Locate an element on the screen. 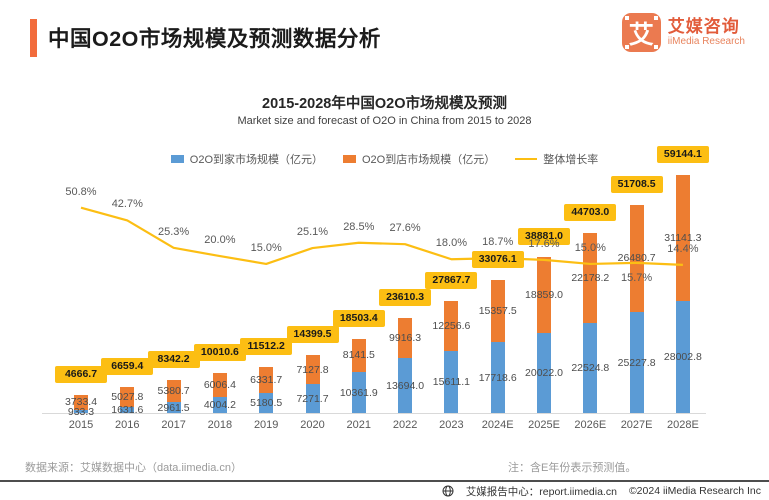  x-axis-label: 2021 is located at coordinates (359, 425).